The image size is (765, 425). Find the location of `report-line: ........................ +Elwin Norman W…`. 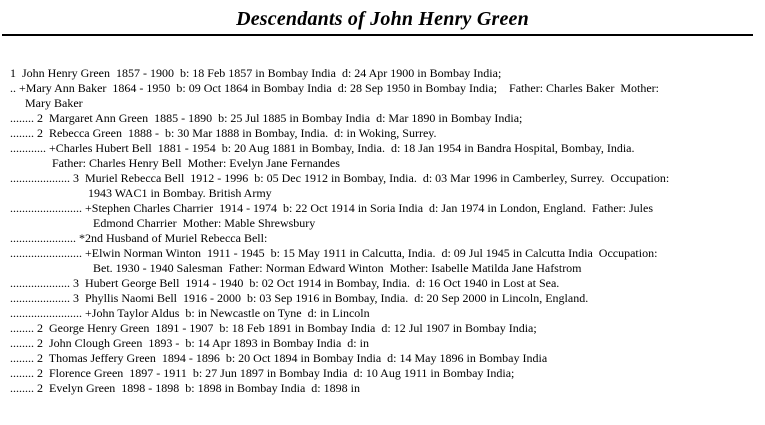

report-line: ........................ +Elwin Norman W… is located at coordinates (334, 253).